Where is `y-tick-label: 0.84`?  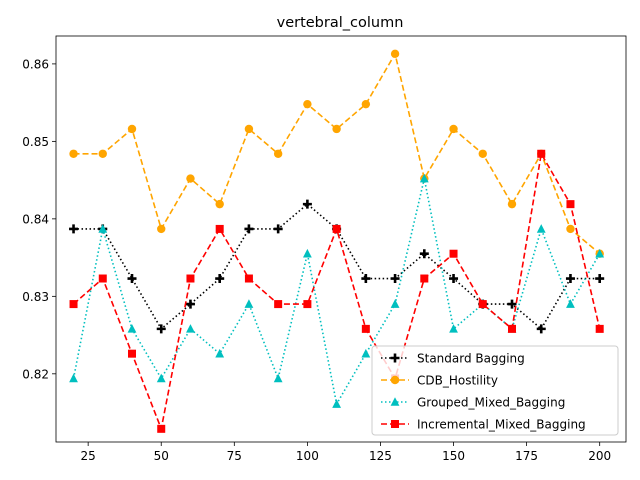
y-tick-label: 0.84 is located at coordinates (35, 219).